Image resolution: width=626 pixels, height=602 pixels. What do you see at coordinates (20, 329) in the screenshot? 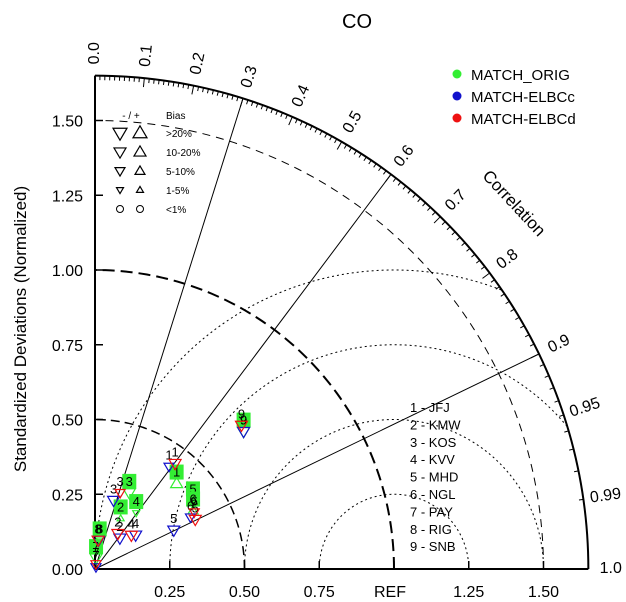
I see `y-axis-label: Standardized Deviations (Normalized)` at bounding box center [20, 329].